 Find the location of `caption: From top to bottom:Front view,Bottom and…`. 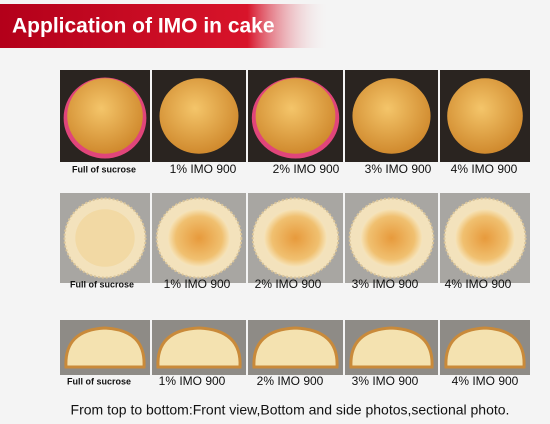

caption: From top to bottom:Front view,Bottom and… is located at coordinates (290, 410).